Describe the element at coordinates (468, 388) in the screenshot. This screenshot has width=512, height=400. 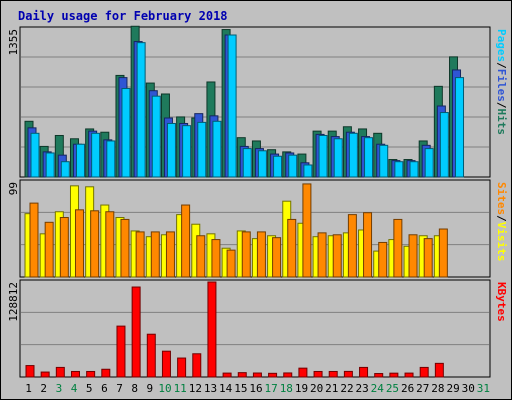
I see `x-tick-label: 30` at that location.